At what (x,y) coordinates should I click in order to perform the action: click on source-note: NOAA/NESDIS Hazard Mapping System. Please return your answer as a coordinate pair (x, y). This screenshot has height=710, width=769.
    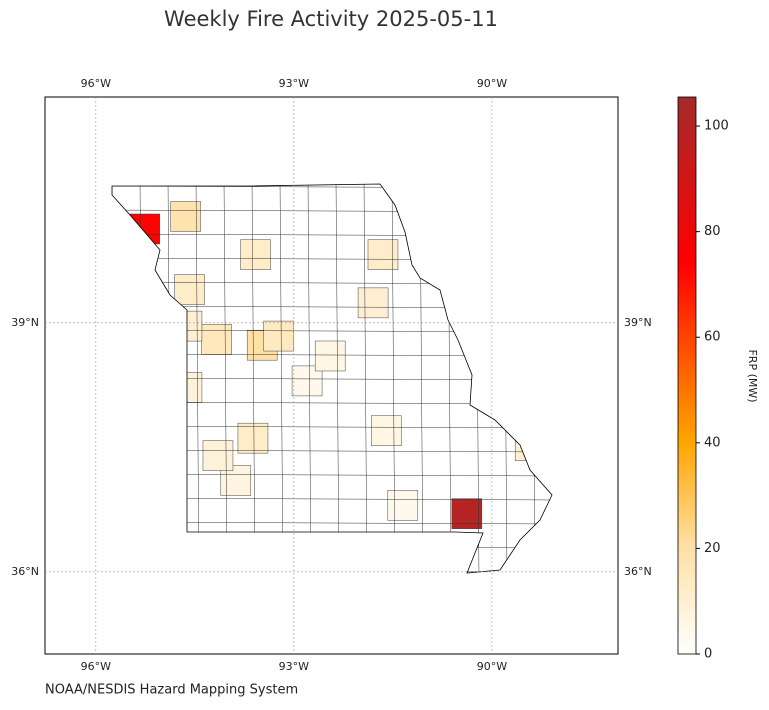
    Looking at the image, I should click on (171, 690).